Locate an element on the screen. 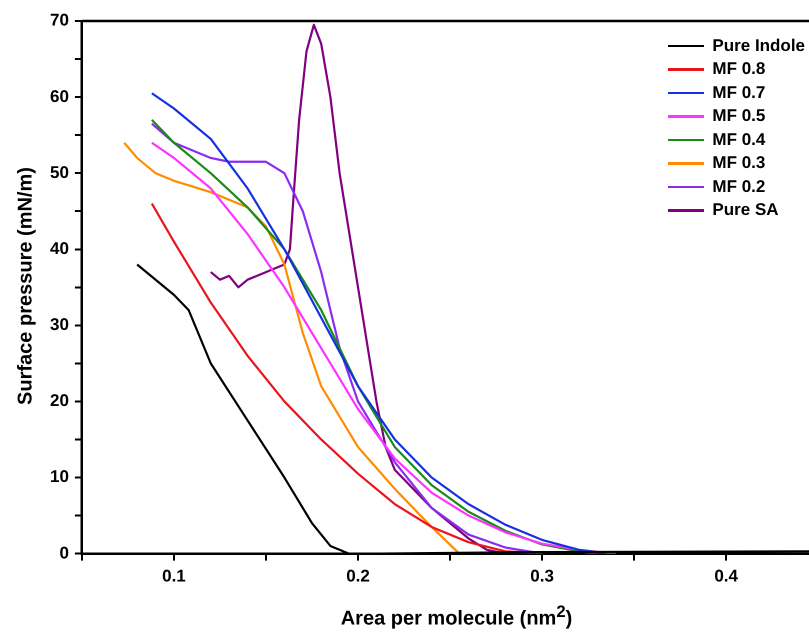 The height and width of the screenshot is (637, 809). legend-label: Pure SA is located at coordinates (745, 210).